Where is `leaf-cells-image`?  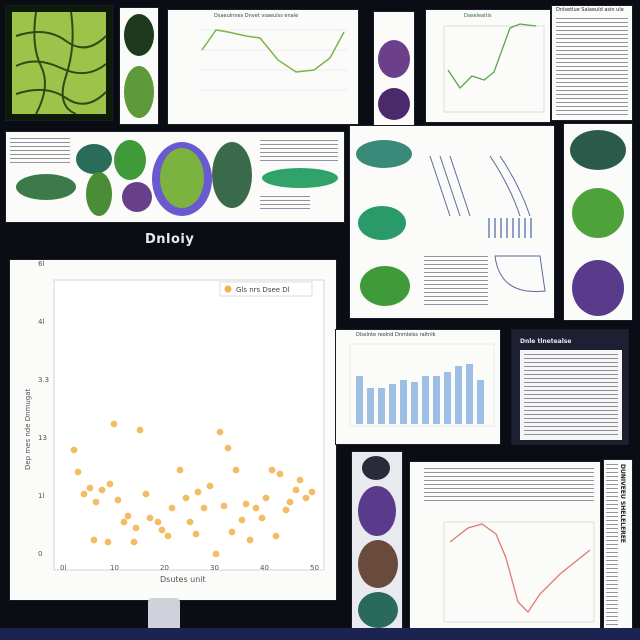 leaf-cells-image is located at coordinates (59, 63).